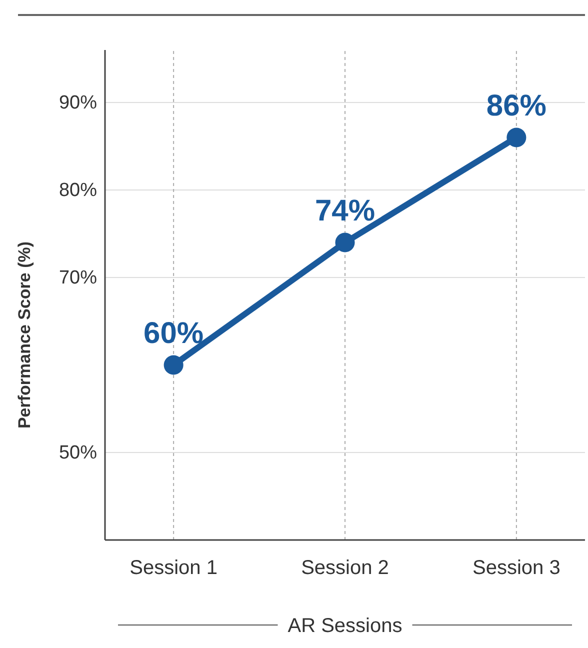 This screenshot has height=648, width=588. What do you see at coordinates (174, 568) in the screenshot?
I see `x-tick-label: Session 1` at bounding box center [174, 568].